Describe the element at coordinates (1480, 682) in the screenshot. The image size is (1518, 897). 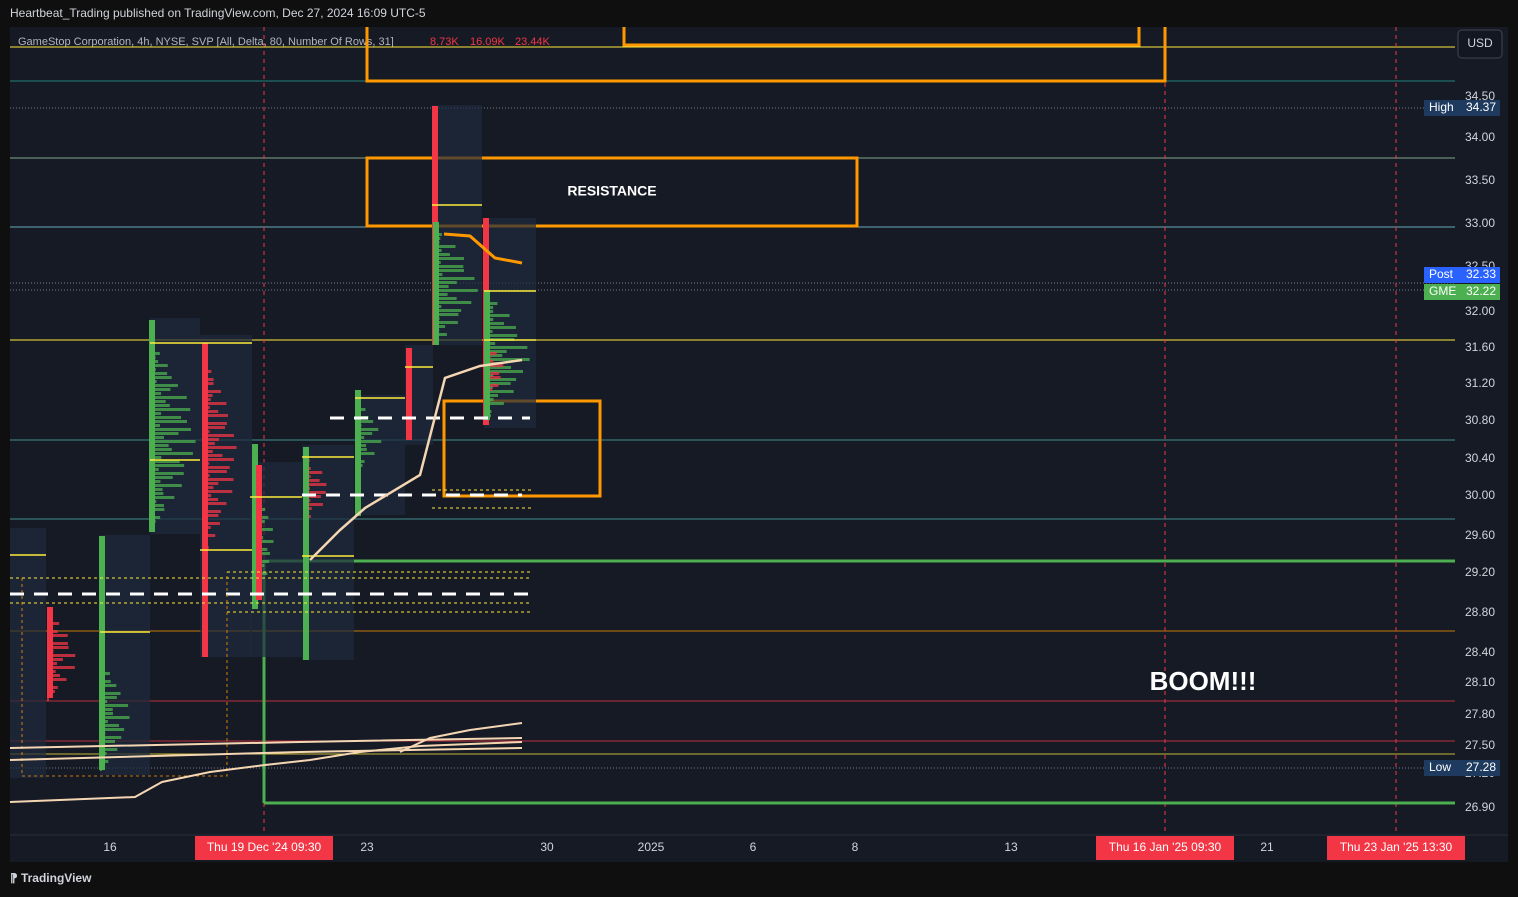
I see `price-label: 28.10` at that location.